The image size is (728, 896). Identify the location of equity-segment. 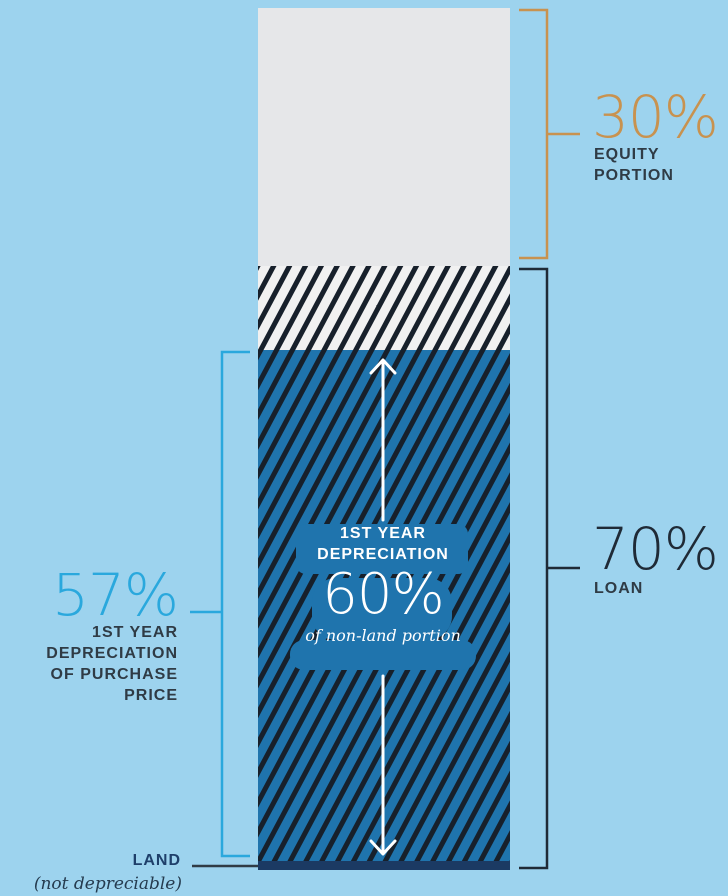
(384, 137).